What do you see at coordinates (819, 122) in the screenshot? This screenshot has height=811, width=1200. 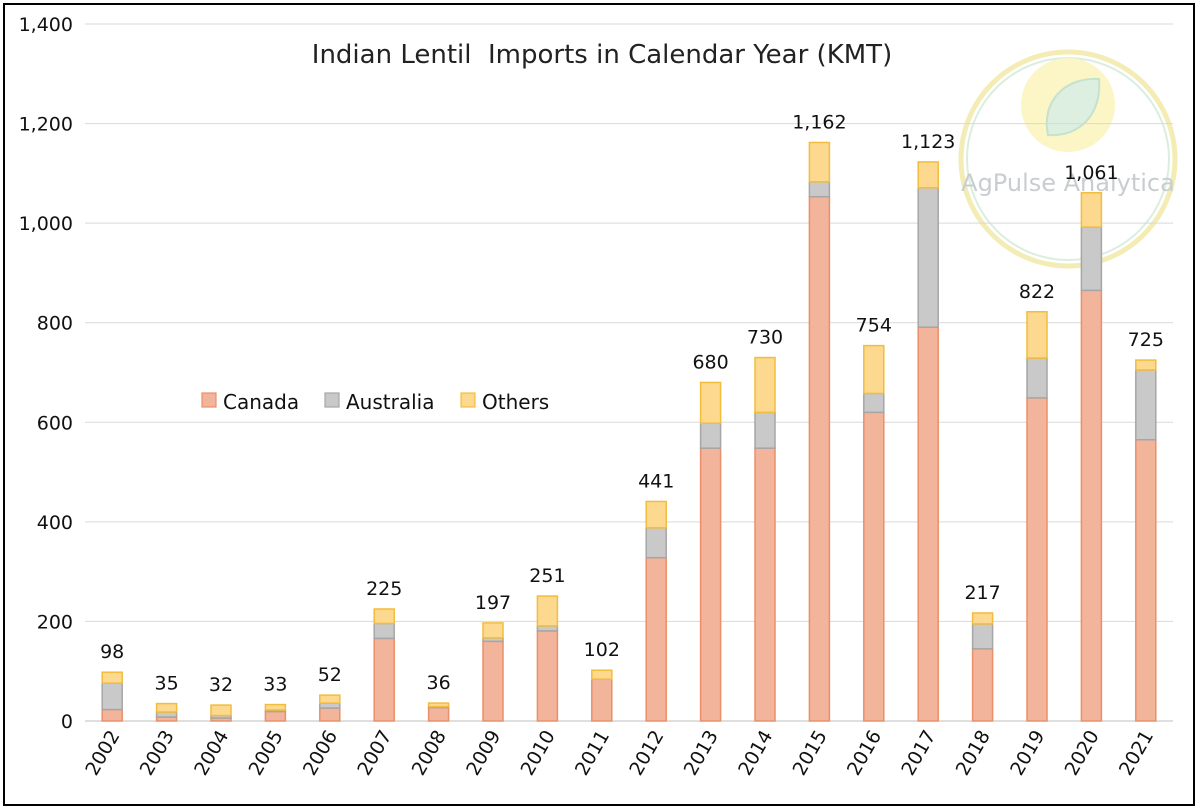 I see `total-data-label: 1,162` at bounding box center [819, 122].